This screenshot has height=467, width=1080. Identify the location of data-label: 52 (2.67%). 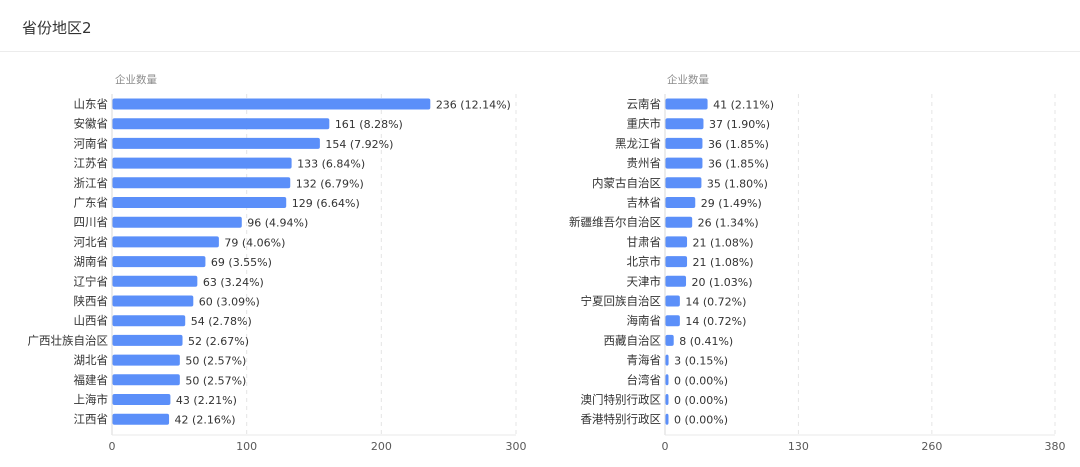
(218, 341).